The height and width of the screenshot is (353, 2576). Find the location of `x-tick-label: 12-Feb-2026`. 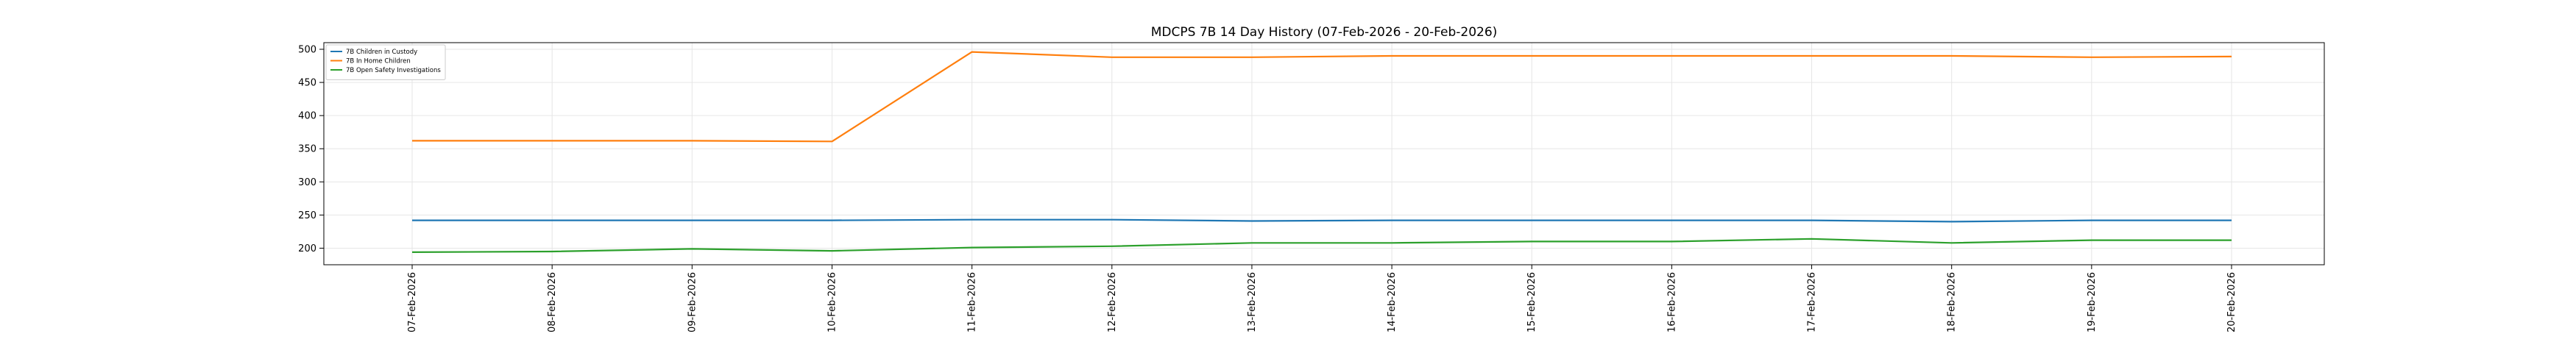

x-tick-label: 12-Feb-2026 is located at coordinates (1112, 302).